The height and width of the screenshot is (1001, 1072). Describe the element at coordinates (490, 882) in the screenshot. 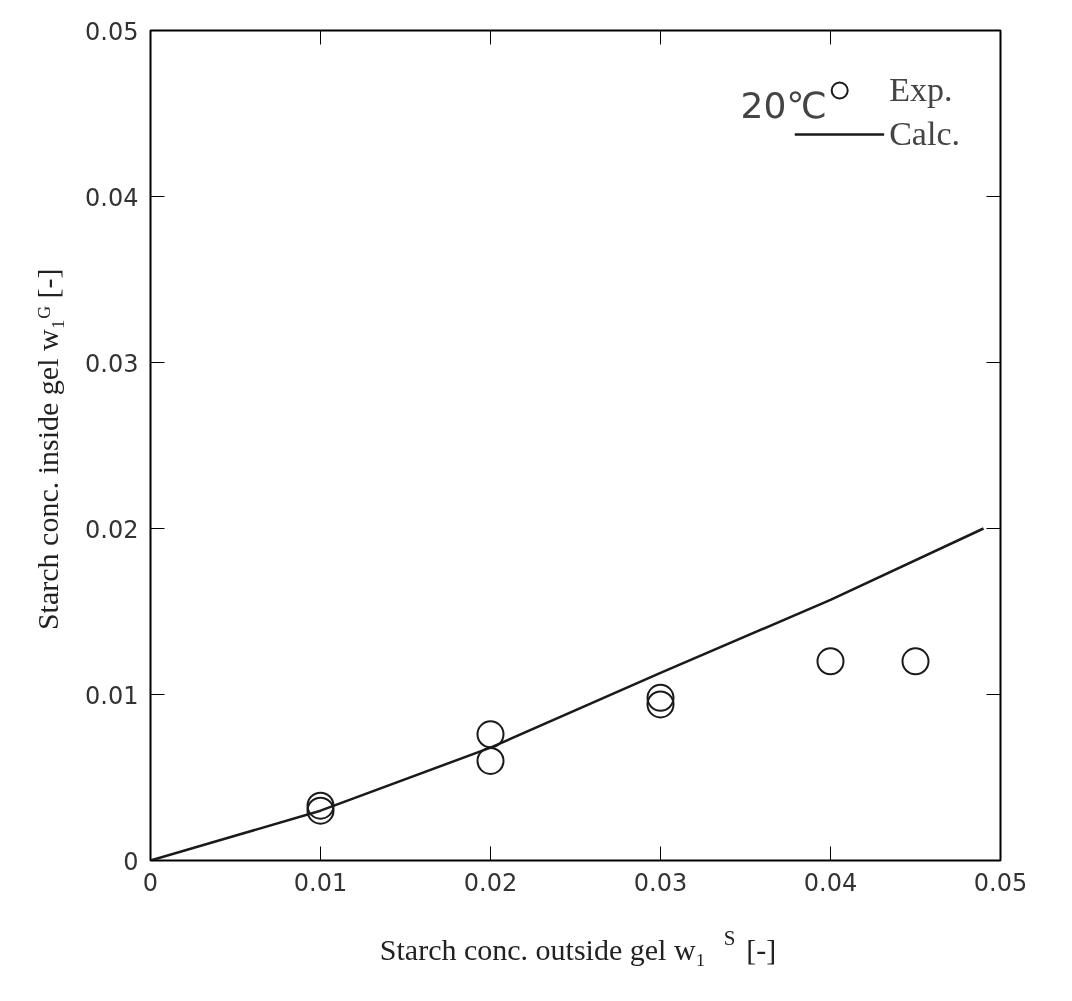

I see `x-tick-label: 0.02` at that location.